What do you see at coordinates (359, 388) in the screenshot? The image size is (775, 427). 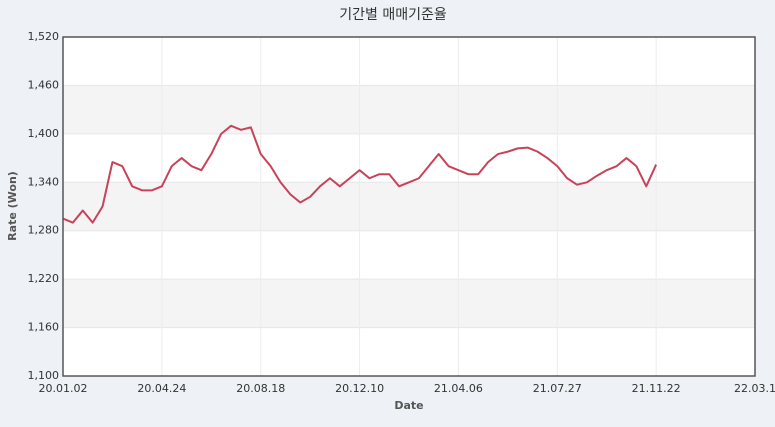 I see `x-tick-label: 20.12.10` at bounding box center [359, 388].